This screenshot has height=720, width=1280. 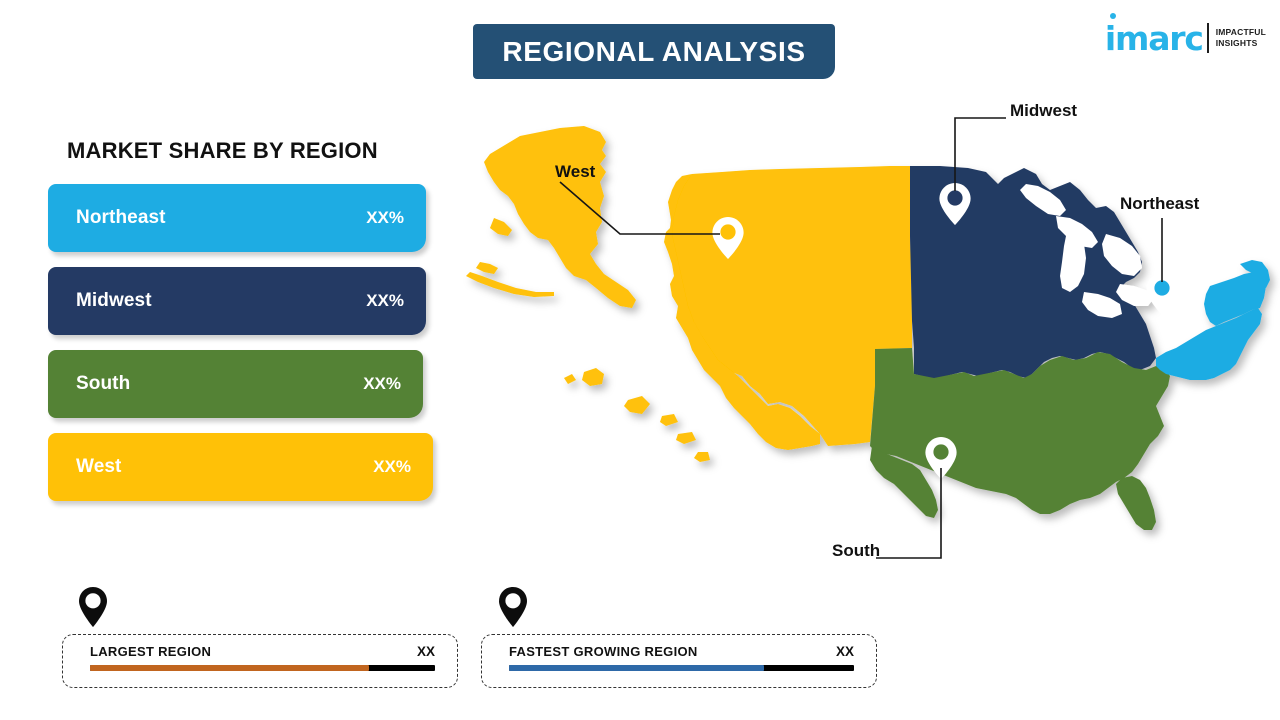 What do you see at coordinates (575, 171) in the screenshot?
I see `map-callout-west: West` at bounding box center [575, 171].